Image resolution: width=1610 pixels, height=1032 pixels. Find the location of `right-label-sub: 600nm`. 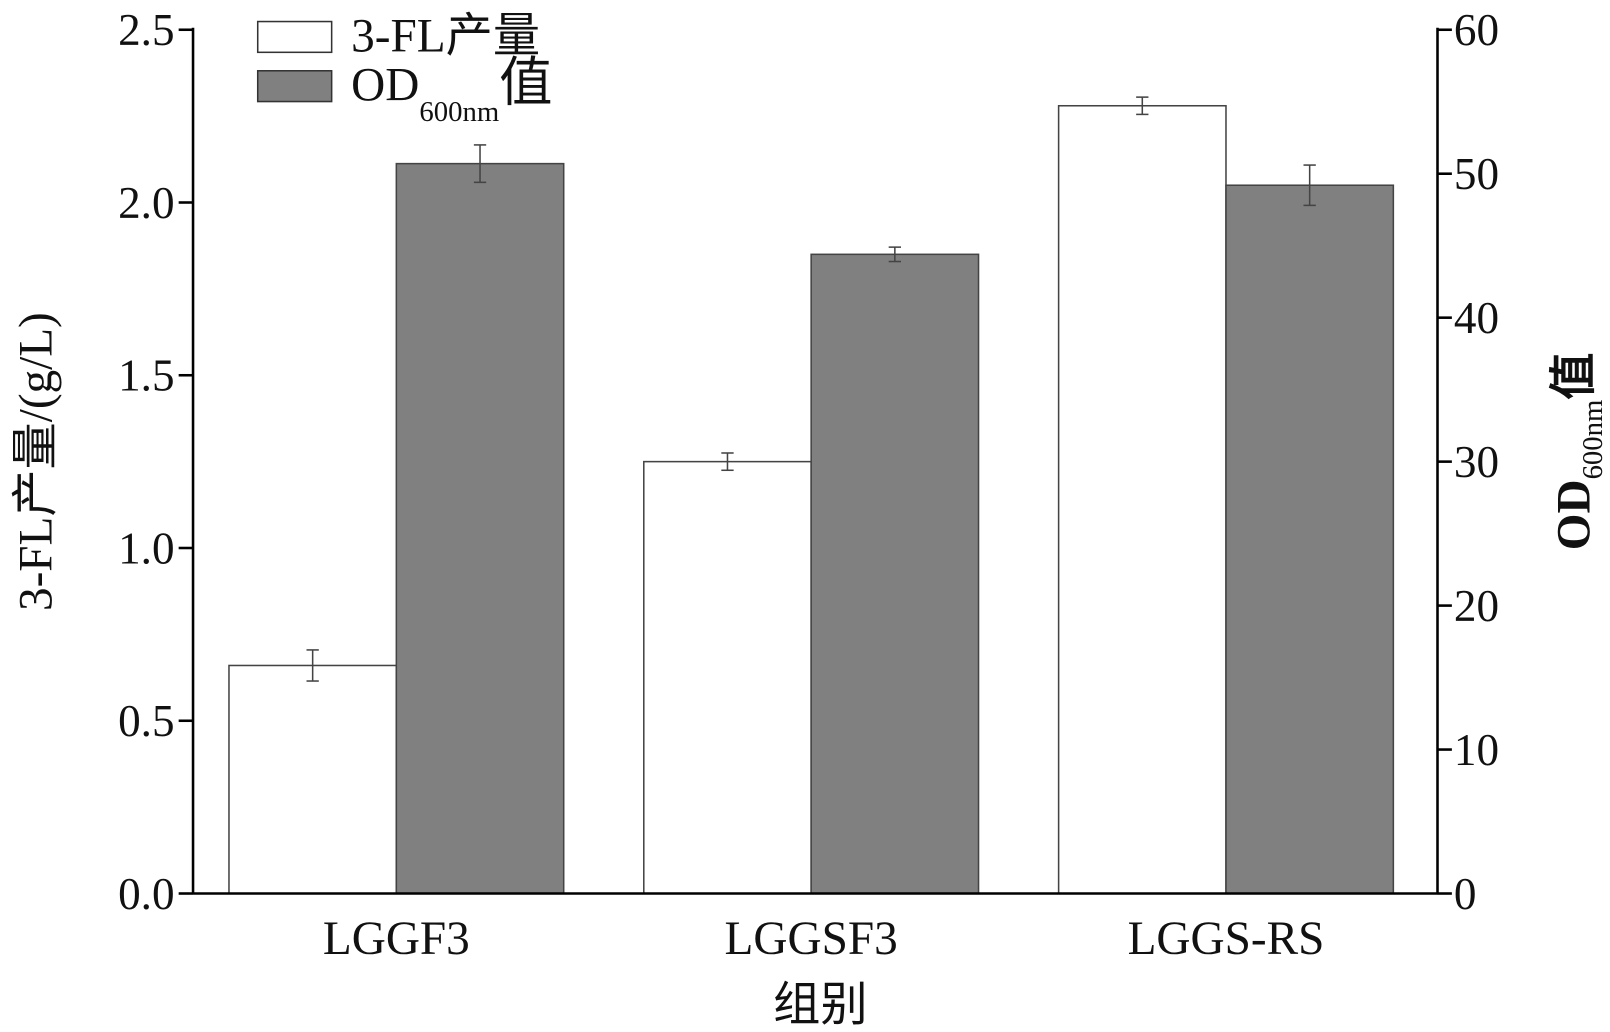

right-label-sub: 600nm is located at coordinates (1593, 440).